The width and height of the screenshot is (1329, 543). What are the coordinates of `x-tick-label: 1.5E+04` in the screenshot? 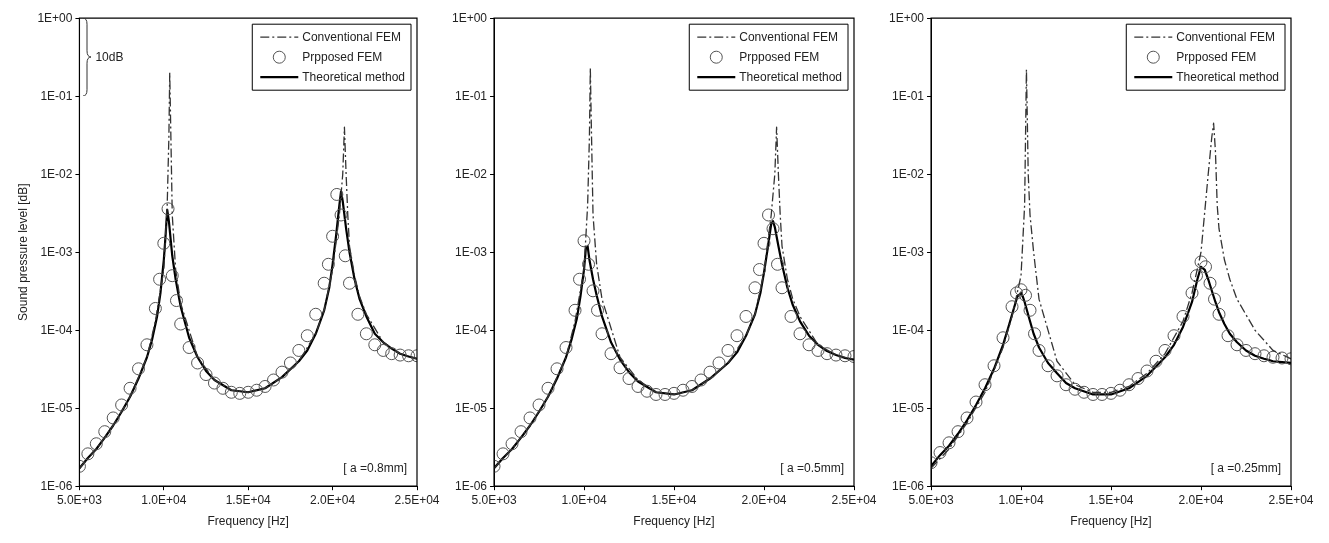 It's located at (248, 499).